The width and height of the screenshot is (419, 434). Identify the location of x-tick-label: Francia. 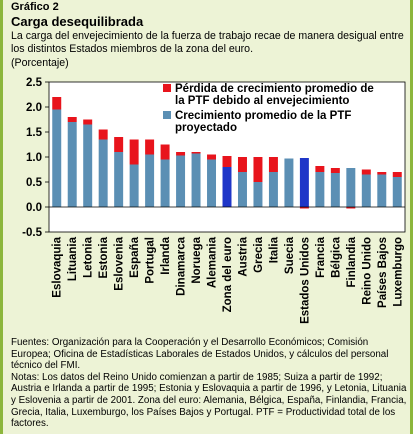
(321, 257).